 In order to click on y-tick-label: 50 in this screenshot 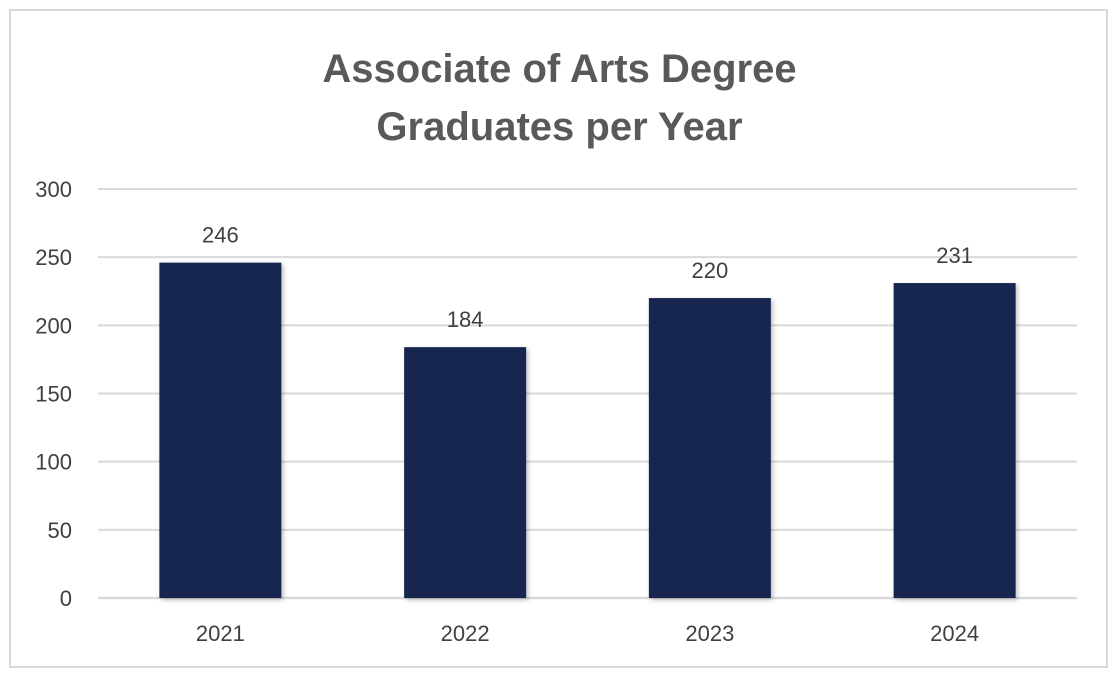, I will do `click(60, 530)`.